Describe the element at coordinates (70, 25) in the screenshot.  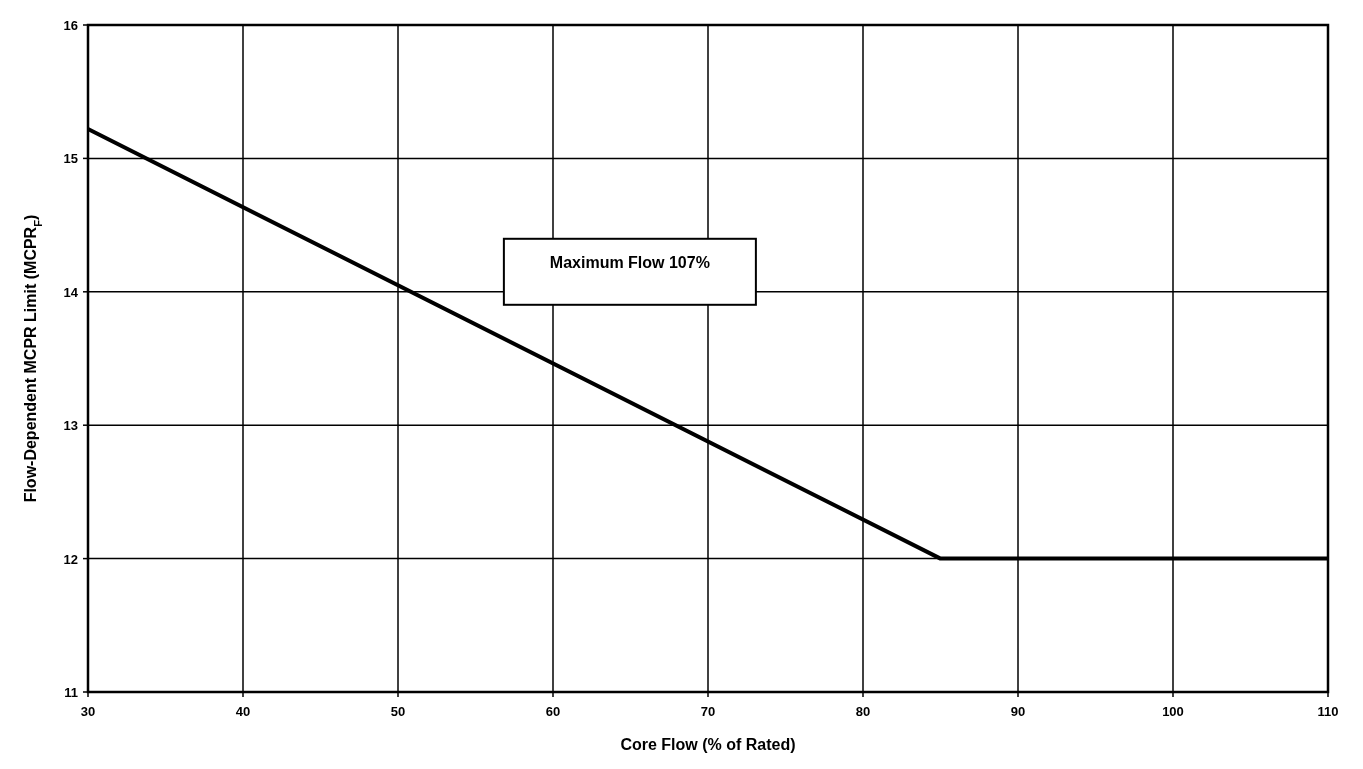
I see `y-tick-label: 16` at that location.